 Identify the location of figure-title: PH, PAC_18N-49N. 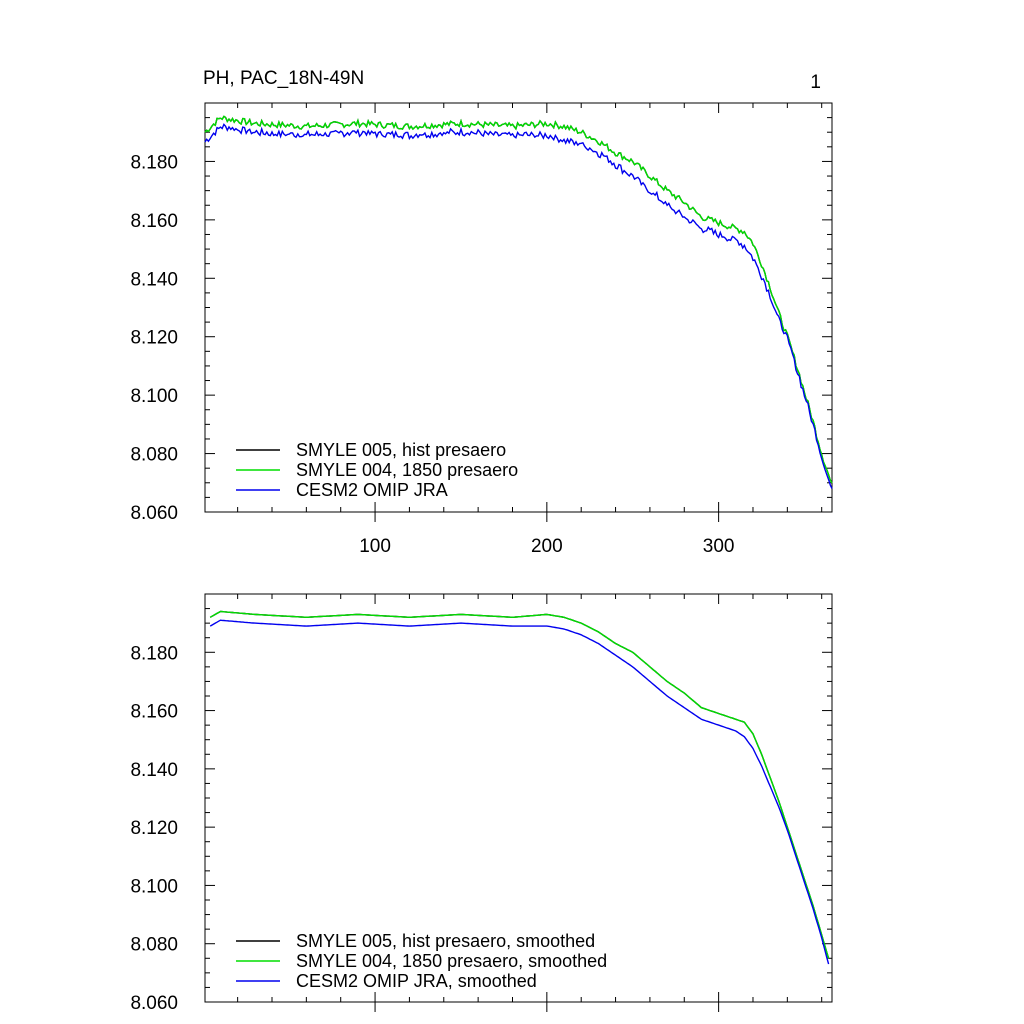
(283, 78).